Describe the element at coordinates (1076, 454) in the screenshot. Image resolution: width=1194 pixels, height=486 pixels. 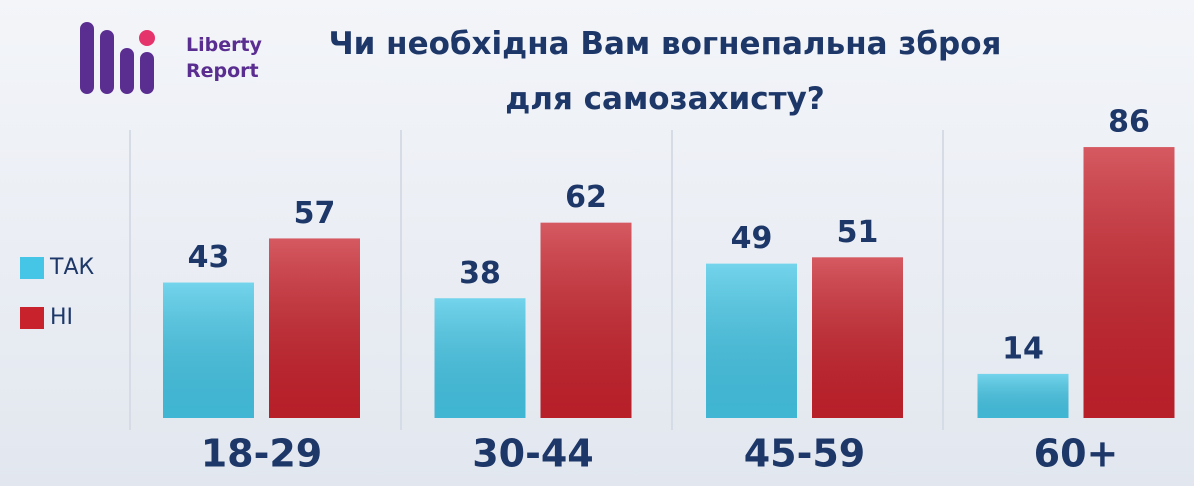
I see `x-tick-label: 60+` at that location.